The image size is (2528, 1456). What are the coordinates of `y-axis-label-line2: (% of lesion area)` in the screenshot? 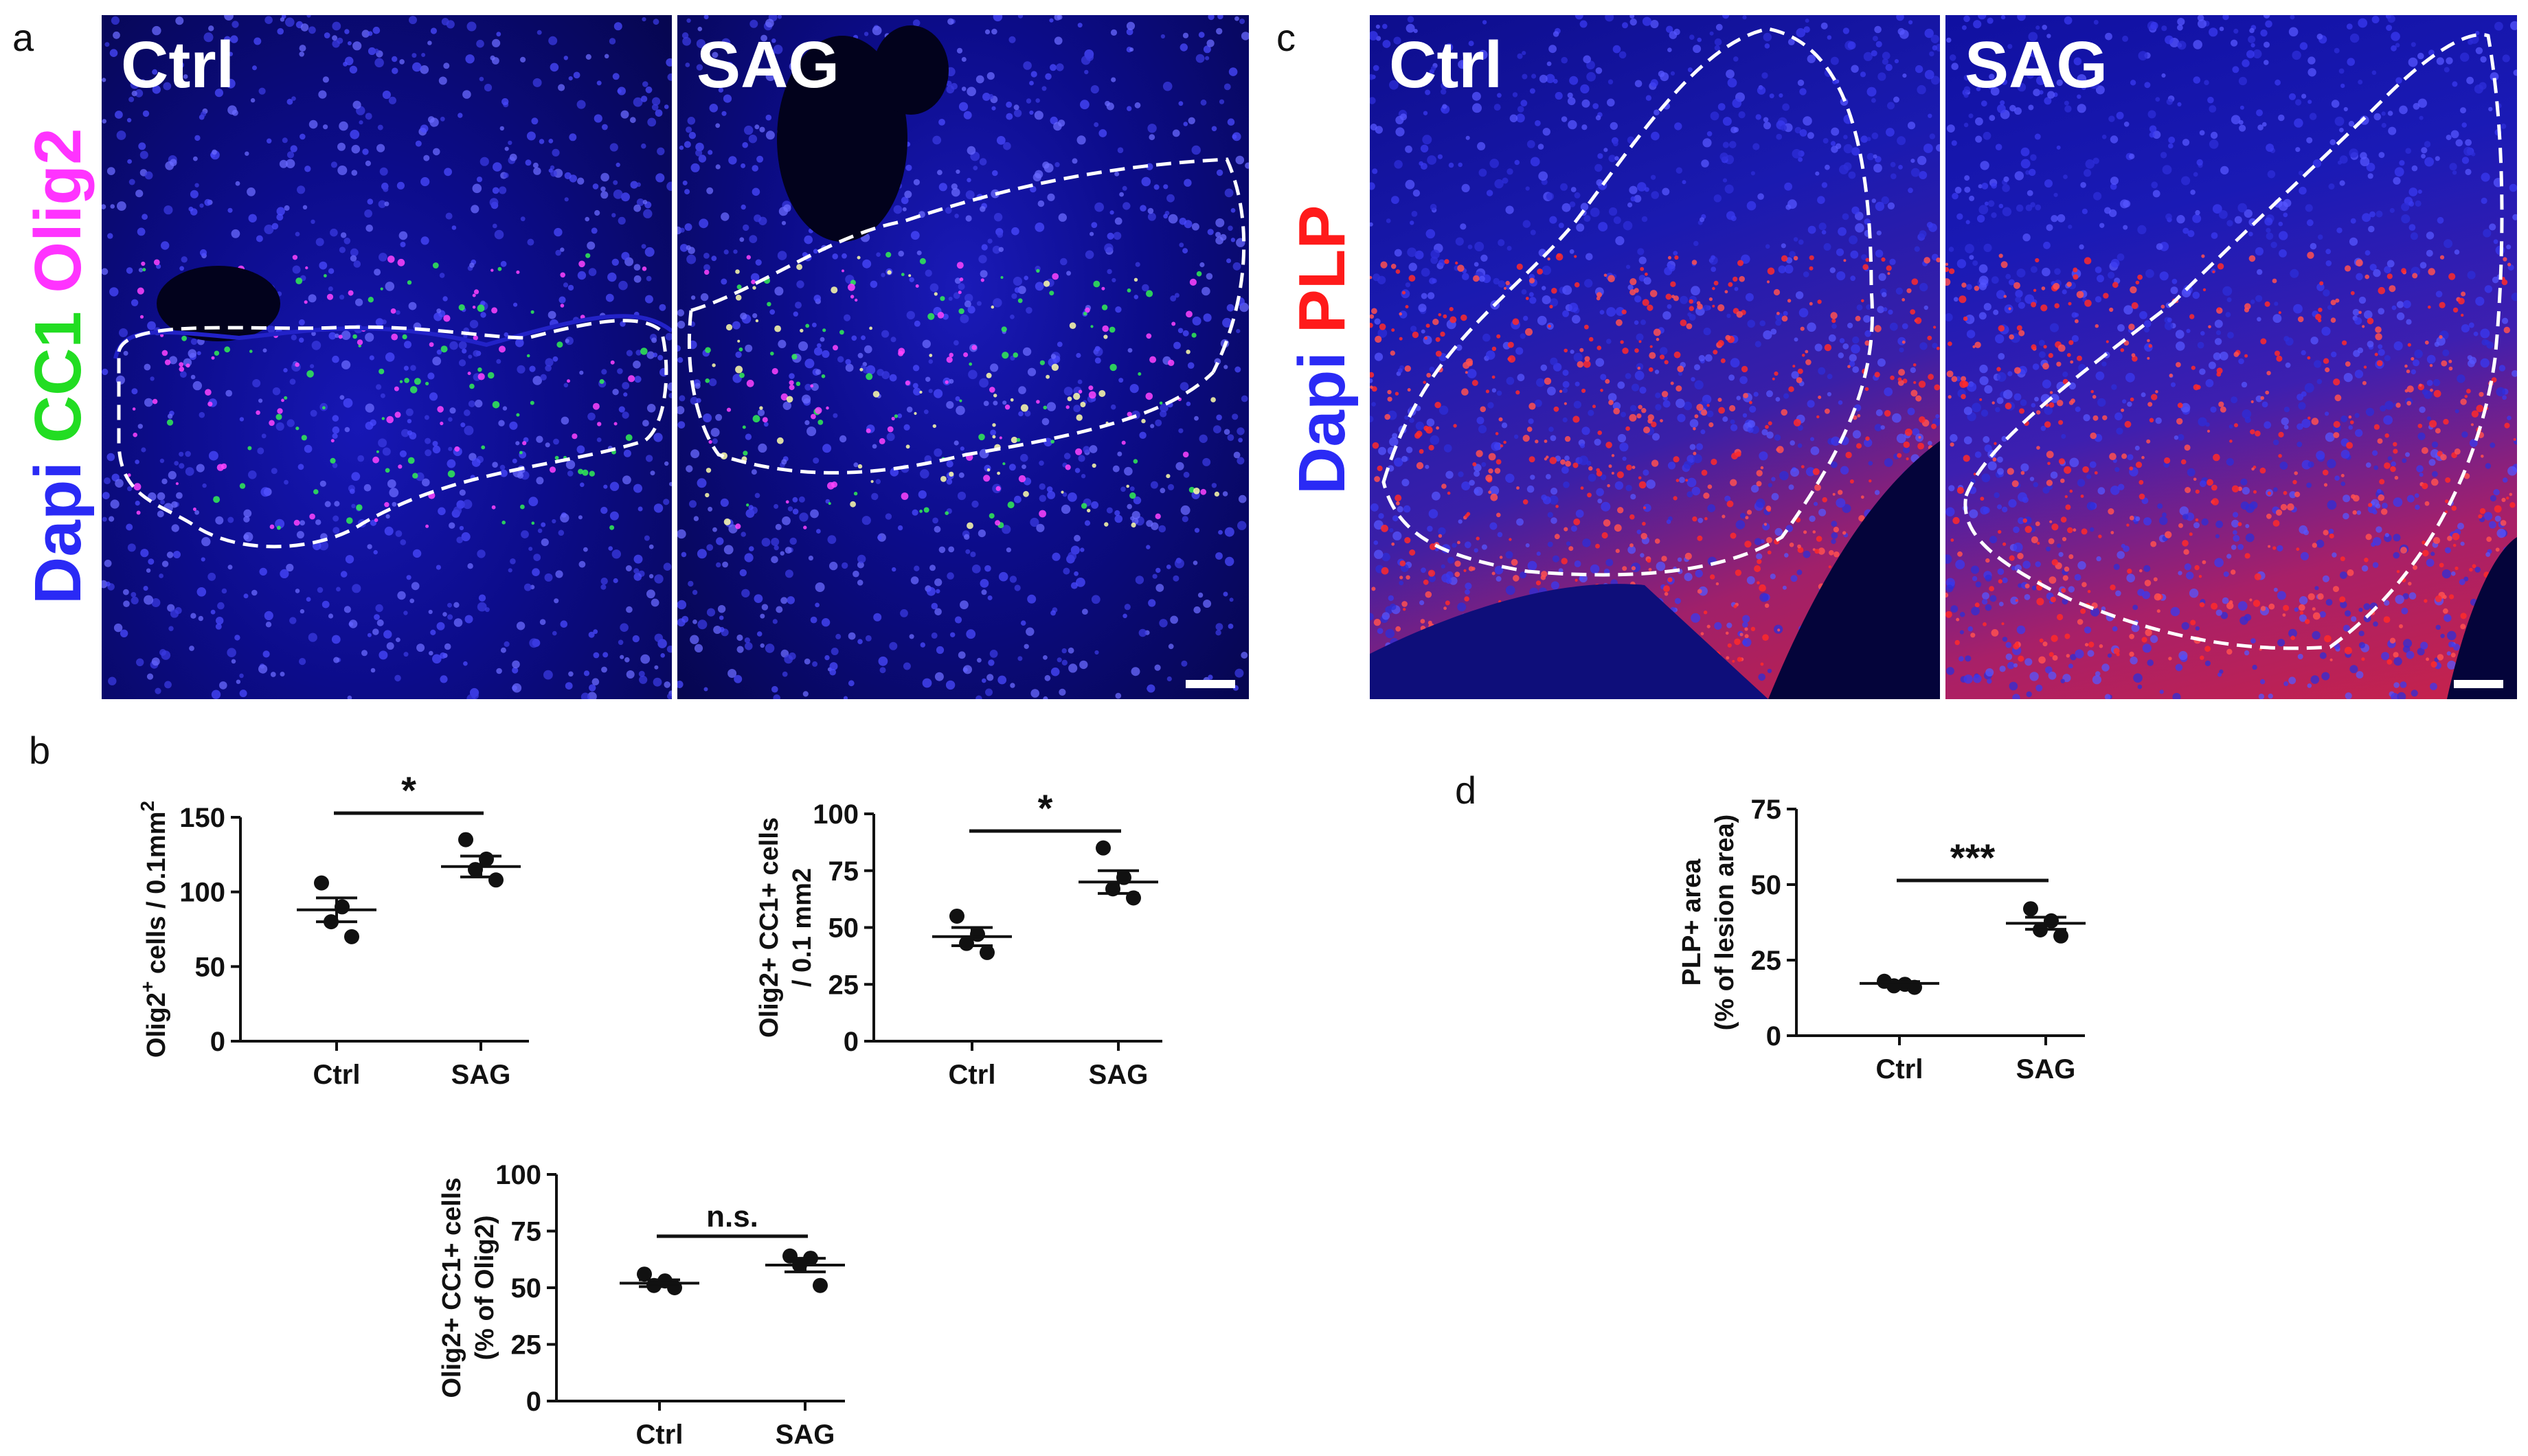 It's located at (1725, 923).